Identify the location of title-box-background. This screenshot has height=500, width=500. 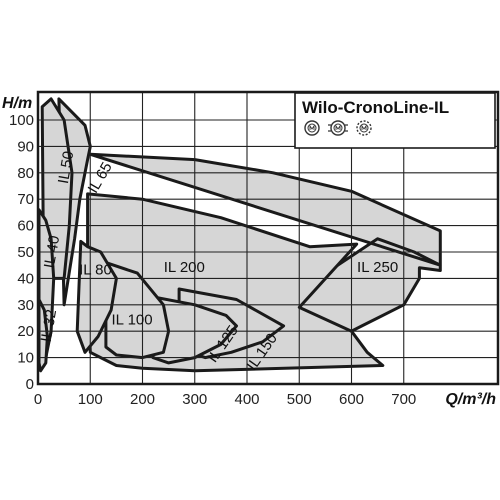
(395, 120).